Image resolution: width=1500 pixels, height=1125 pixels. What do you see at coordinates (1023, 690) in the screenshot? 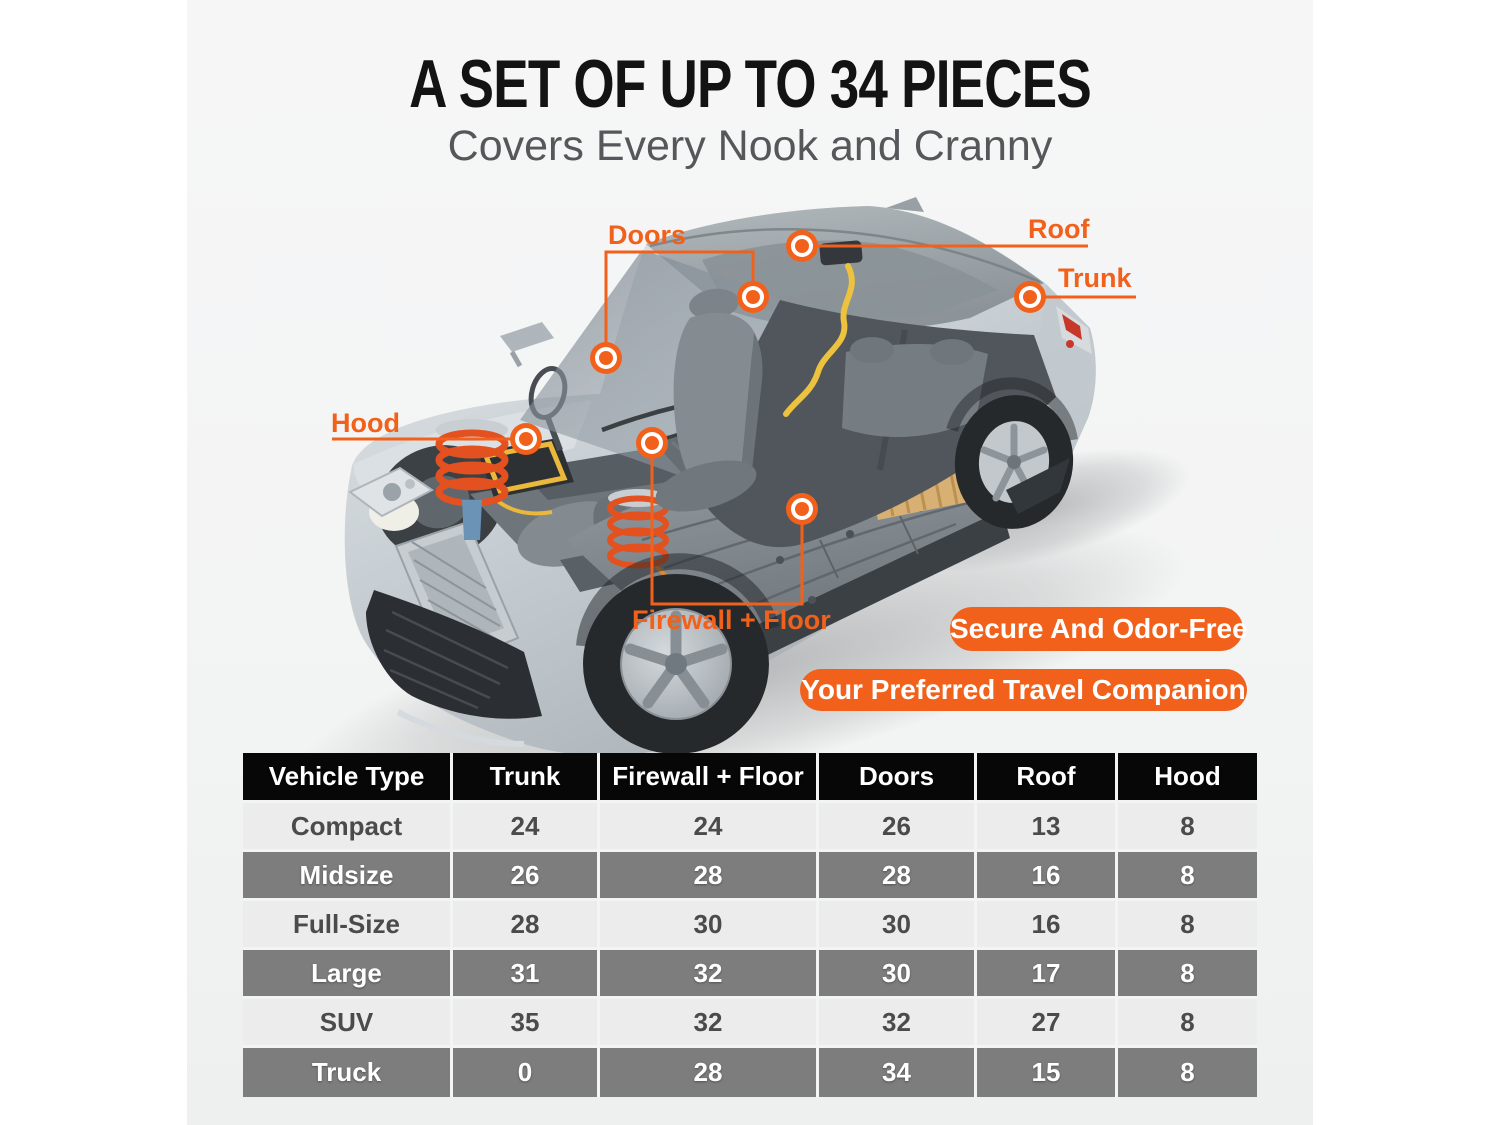
I see `badge-travel-companion: Your Preferred Travel Companion` at bounding box center [1023, 690].